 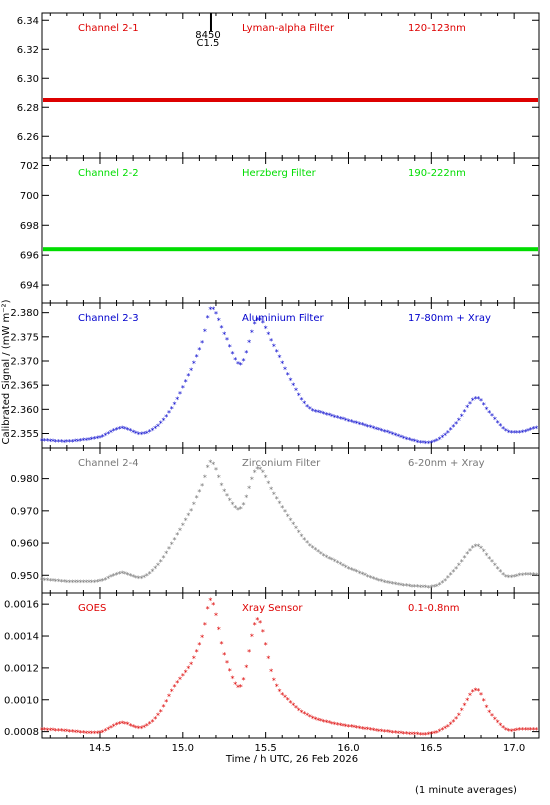 What do you see at coordinates (108, 318) in the screenshot?
I see `channel-label: Channel 2-3` at bounding box center [108, 318].